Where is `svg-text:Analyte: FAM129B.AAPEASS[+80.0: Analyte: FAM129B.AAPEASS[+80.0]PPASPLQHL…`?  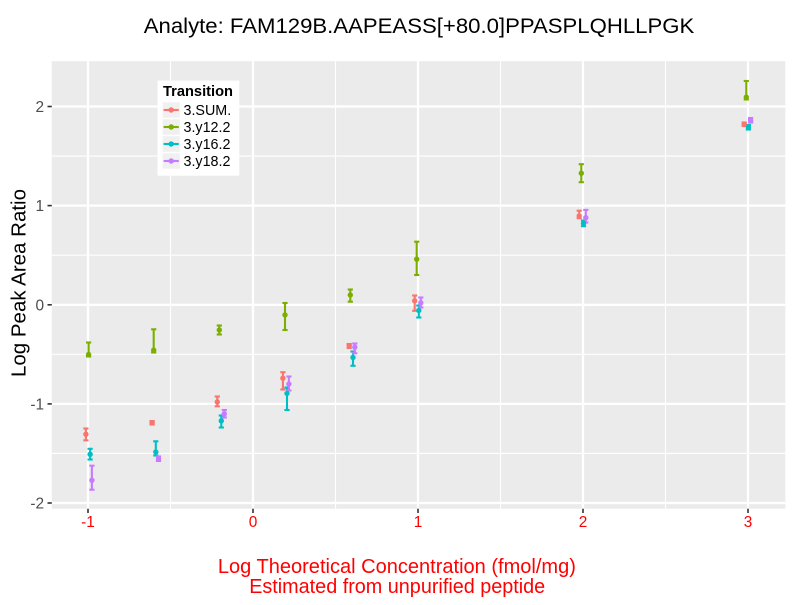 svg-text:Analyte: FAM129B.AAPEASS[+80.0: Analyte: FAM129B.AAPEASS[+80.0]PPASPLQHL… is located at coordinates (419, 26).